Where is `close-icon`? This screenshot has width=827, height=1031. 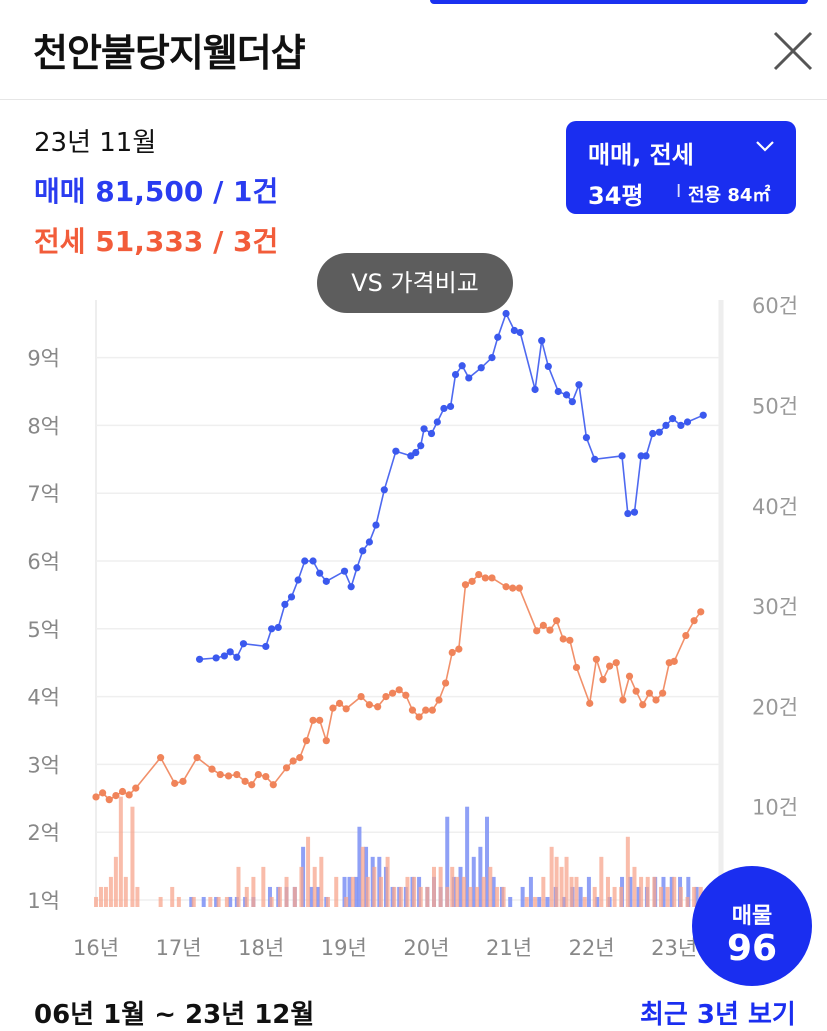 close-icon is located at coordinates (793, 51).